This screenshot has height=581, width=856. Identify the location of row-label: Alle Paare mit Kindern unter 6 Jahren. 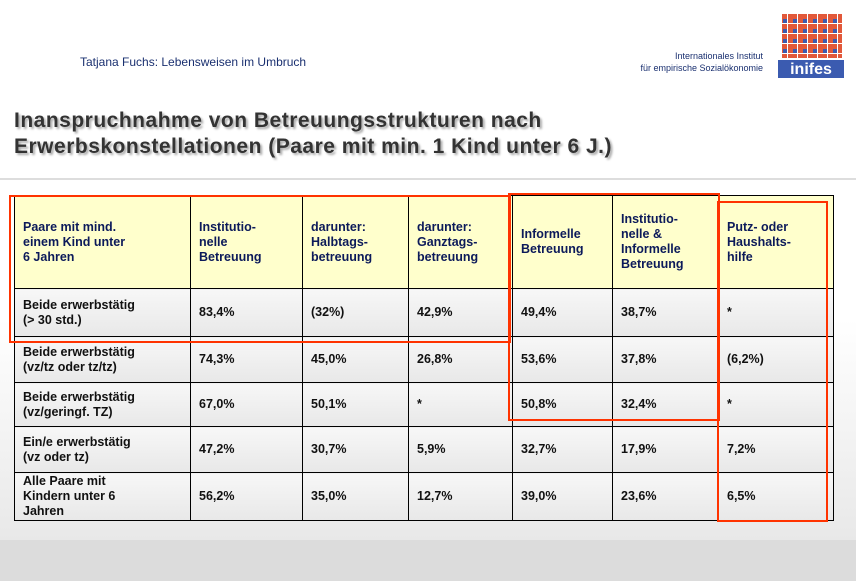
(102, 496).